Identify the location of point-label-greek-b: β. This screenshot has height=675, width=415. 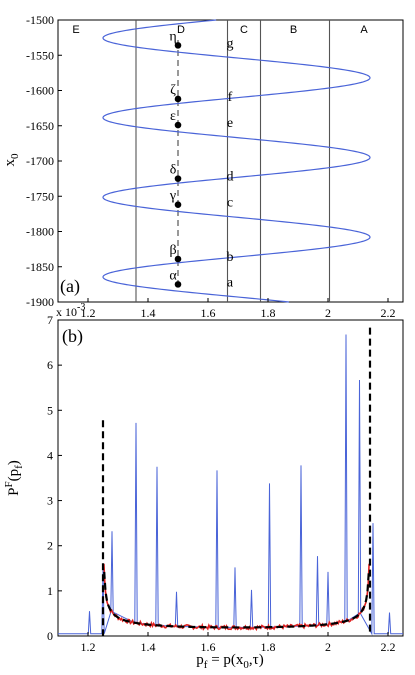
(172, 250).